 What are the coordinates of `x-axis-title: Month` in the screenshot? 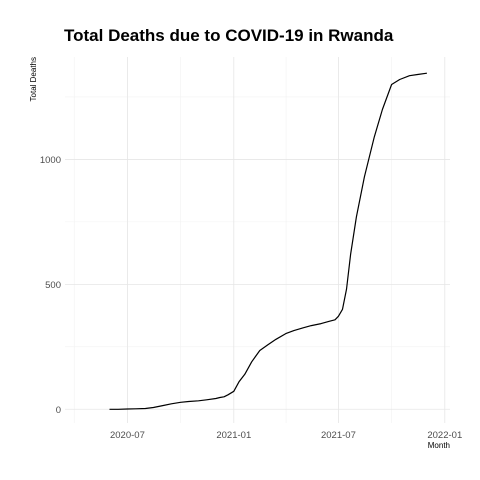 It's located at (439, 445).